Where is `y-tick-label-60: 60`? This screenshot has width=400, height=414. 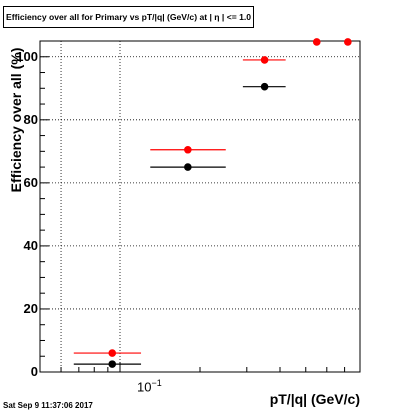
y-tick-label-60: 60 is located at coordinates (30, 182).